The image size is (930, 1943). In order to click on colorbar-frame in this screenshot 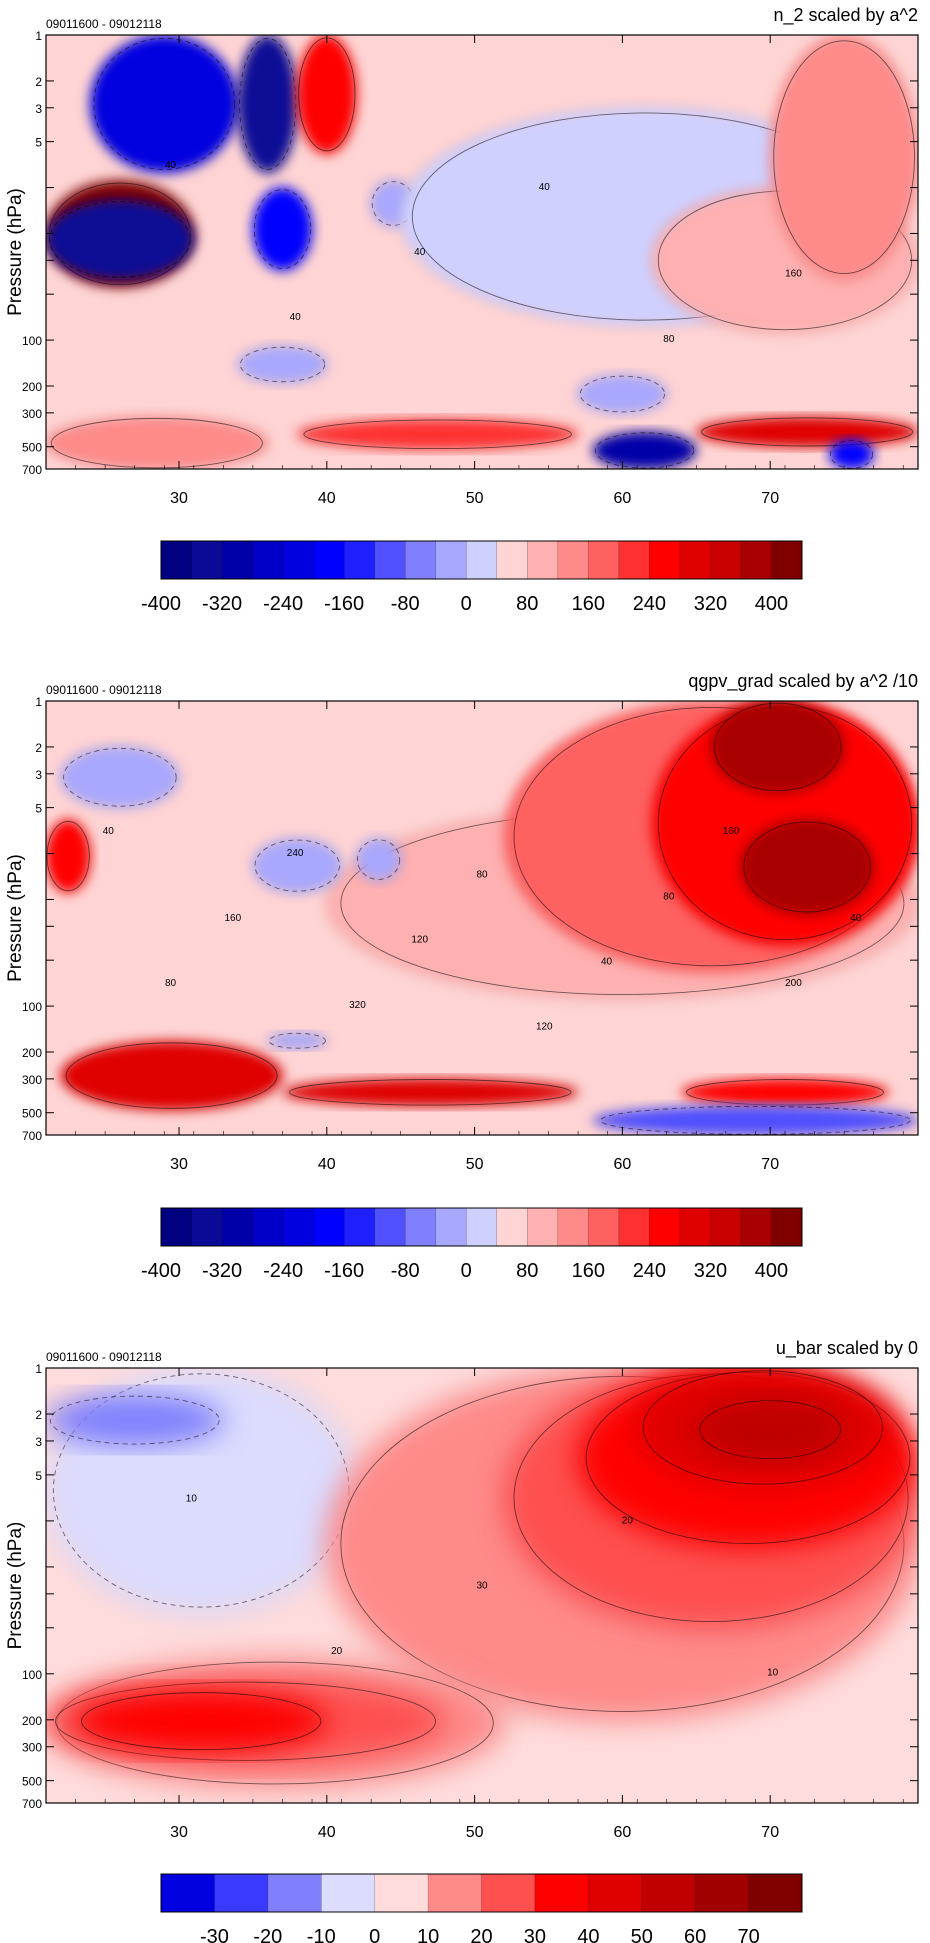, I will do `click(481, 1227)`.